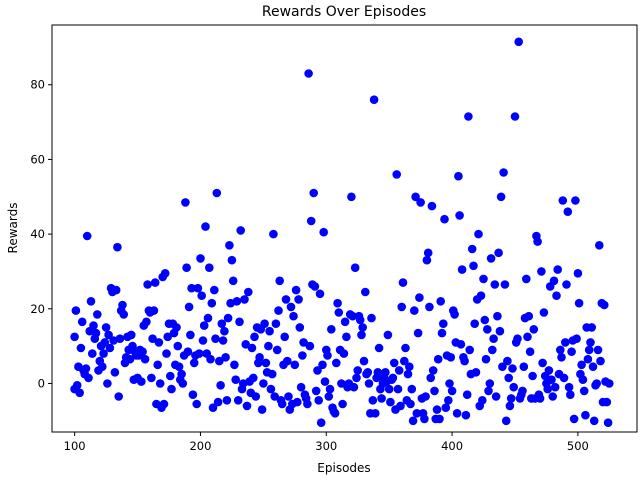 The image size is (640, 480). I want to click on x-tick-label-500: 500, so click(578, 446).